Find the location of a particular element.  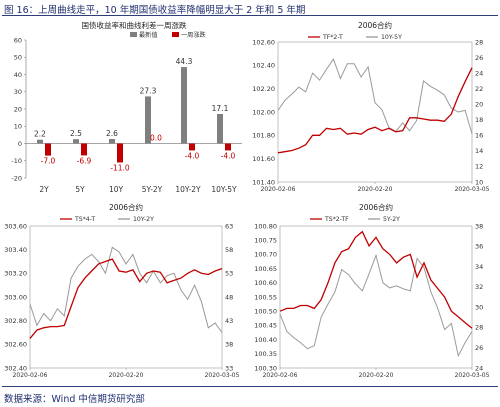

right-tick-label-9: 28 is located at coordinates (479, 42).